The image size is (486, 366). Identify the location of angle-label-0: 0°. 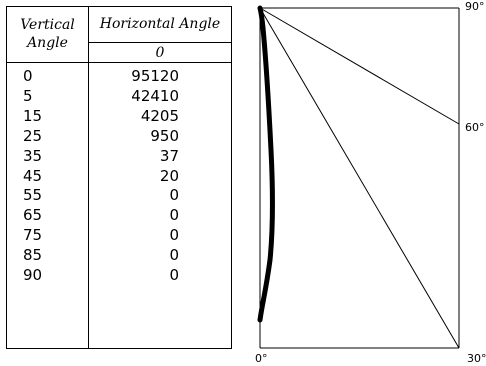
(261, 358).